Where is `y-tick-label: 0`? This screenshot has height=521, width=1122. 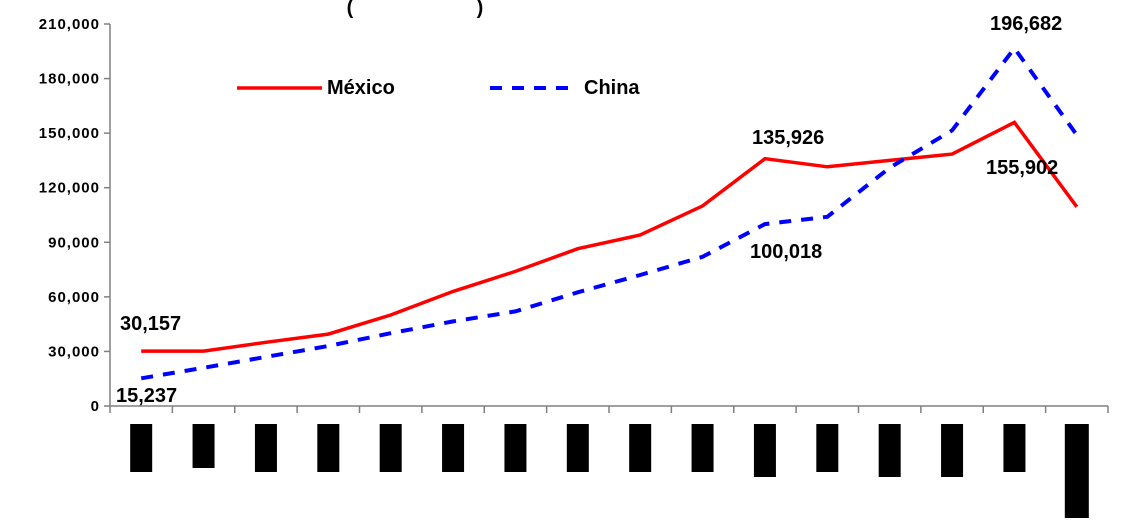 y-tick-label: 0 is located at coordinates (95, 406).